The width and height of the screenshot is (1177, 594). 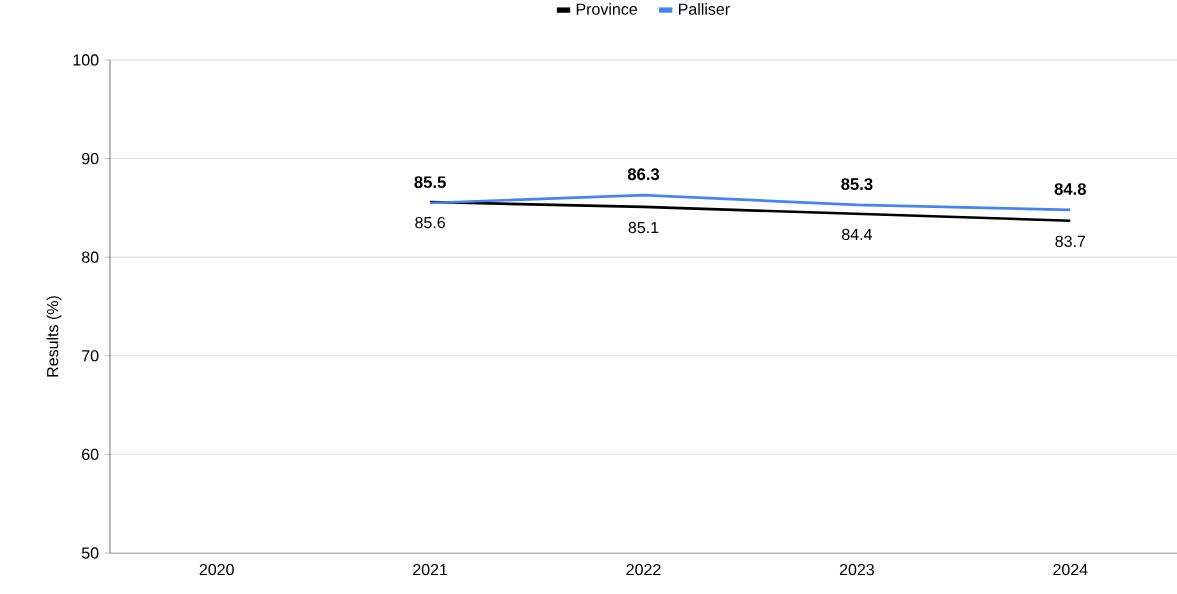 I want to click on y-tick-label: 90, so click(x=90, y=158).